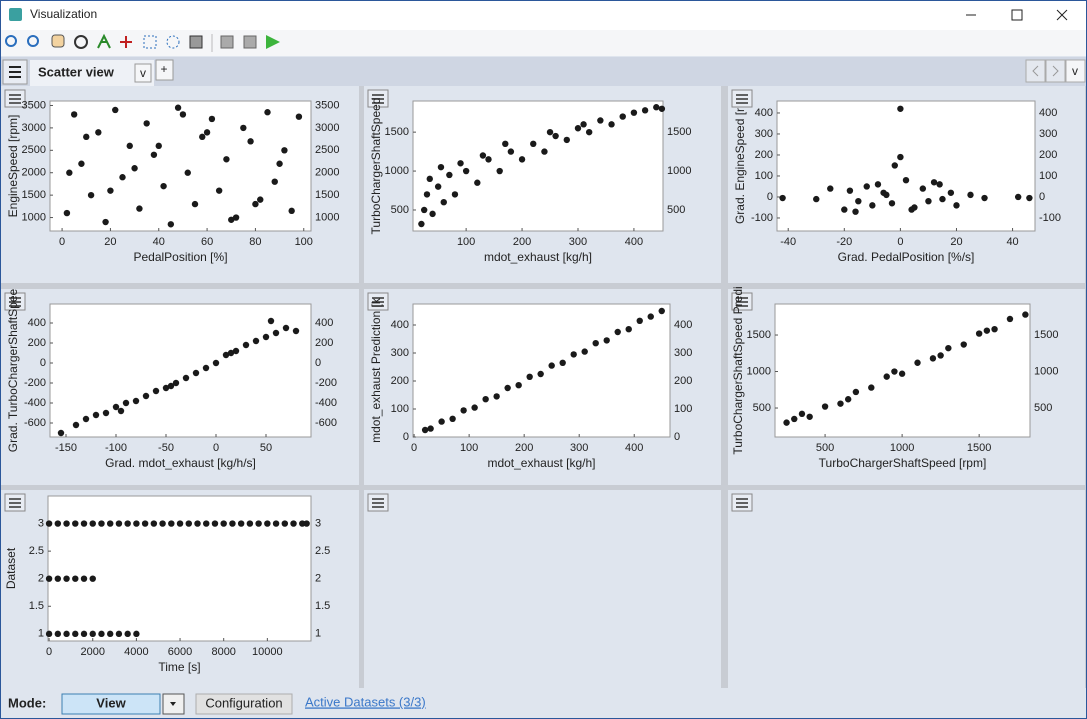 This screenshot has width=1087, height=719. What do you see at coordinates (1062, 15) in the screenshot?
I see `close-button` at bounding box center [1062, 15].